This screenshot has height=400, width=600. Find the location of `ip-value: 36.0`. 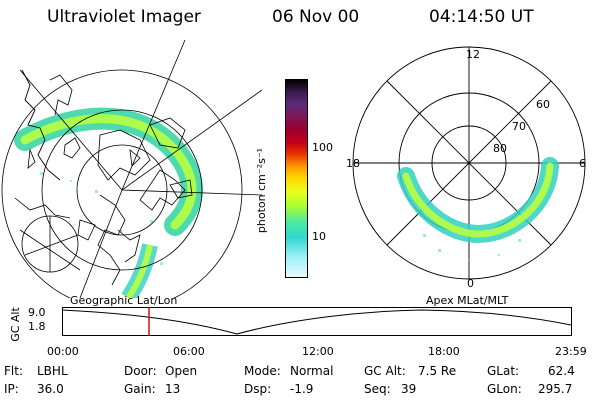

ip-value: 36.0 is located at coordinates (50, 389).